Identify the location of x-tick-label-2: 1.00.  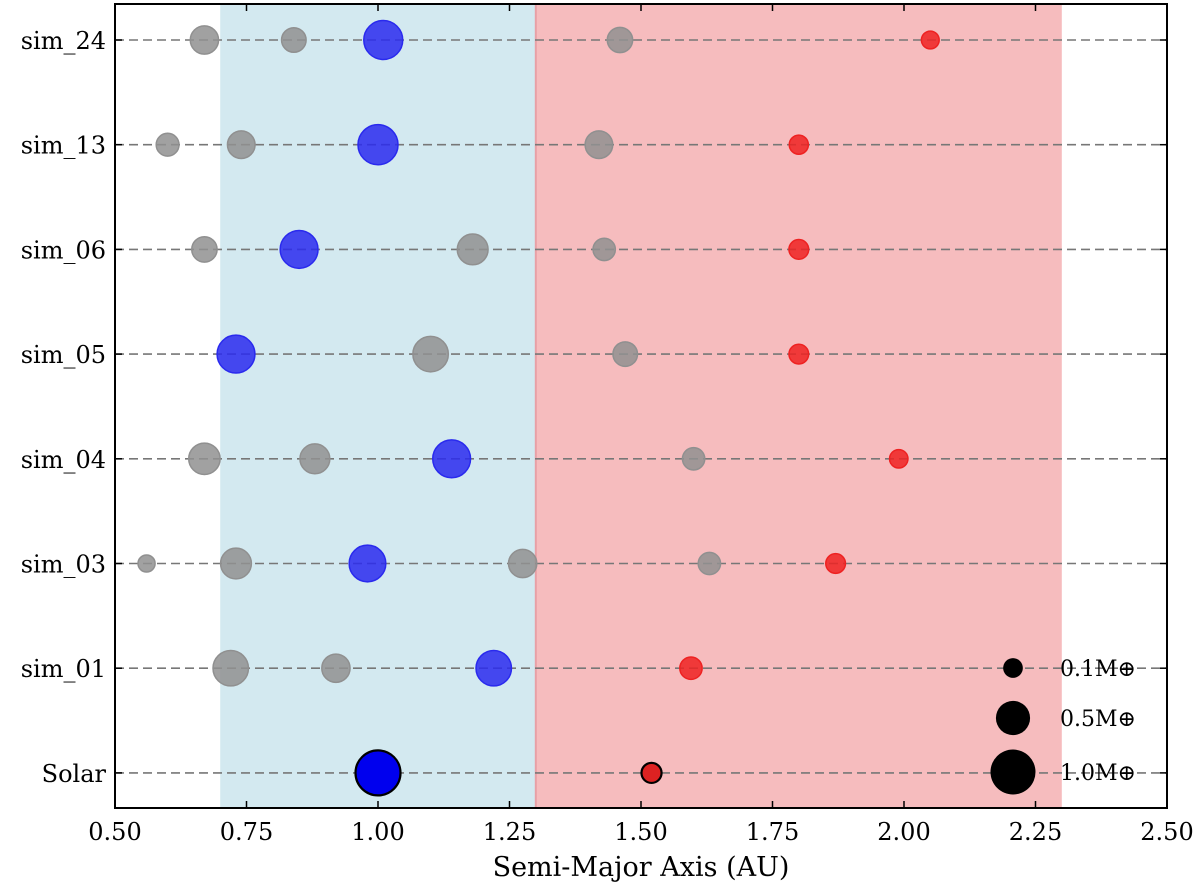
(377, 832).